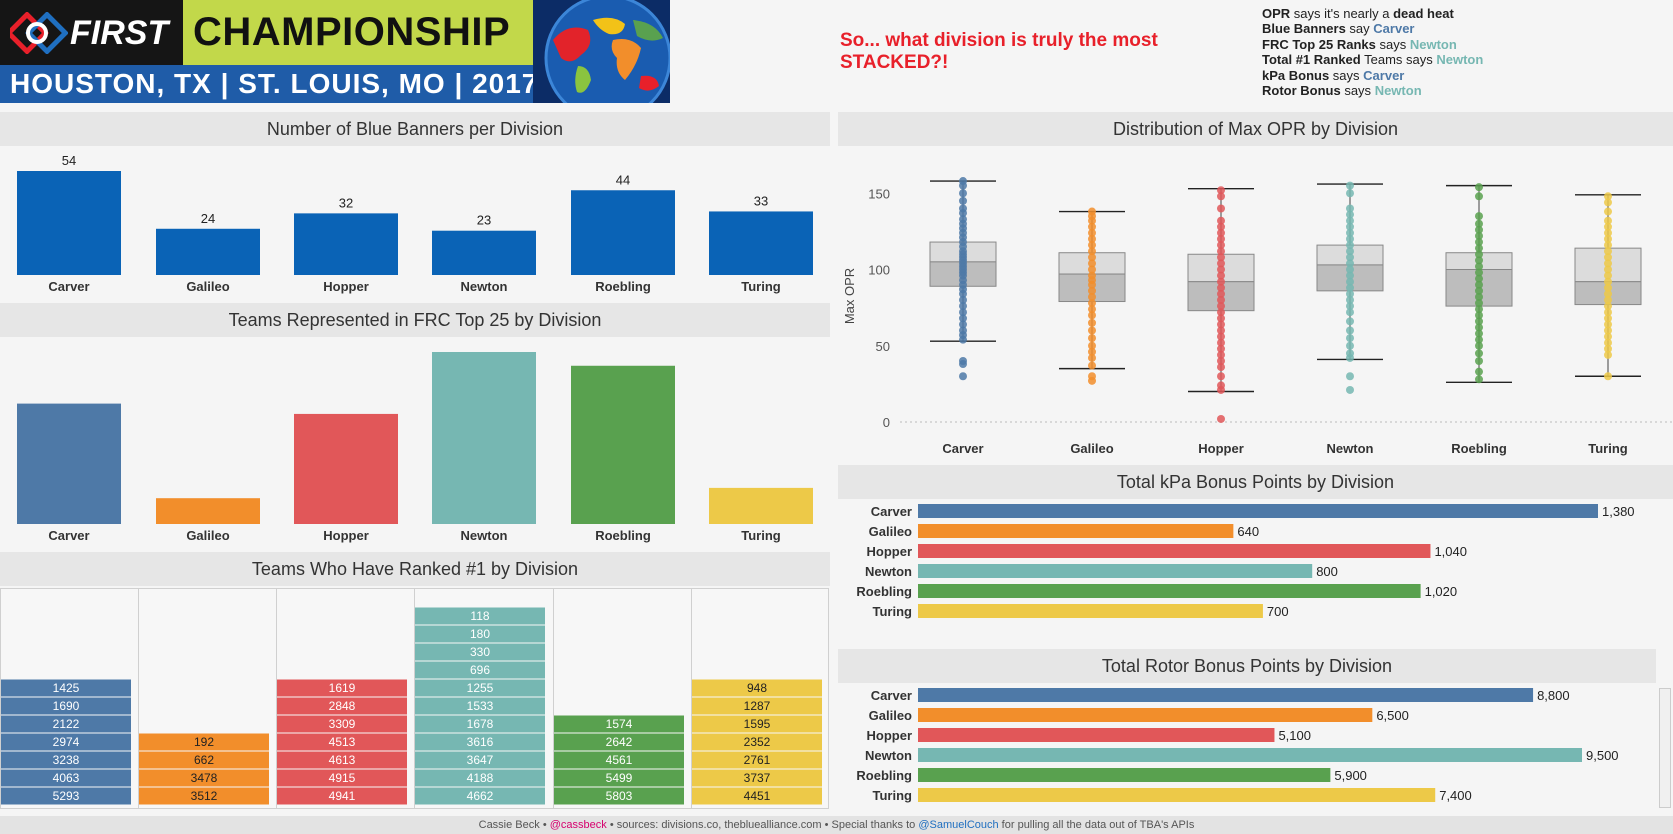 This screenshot has width=1673, height=834. Describe the element at coordinates (884, 591) in the screenshot. I see `kpa-category-label: Roebling` at that location.